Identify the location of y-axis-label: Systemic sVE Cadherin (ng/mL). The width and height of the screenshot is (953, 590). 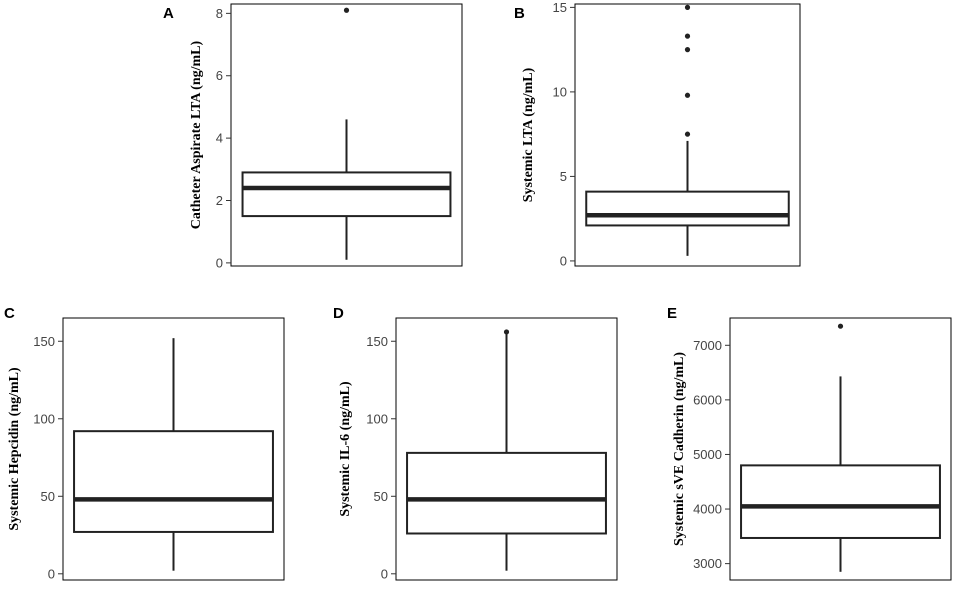
(679, 449).